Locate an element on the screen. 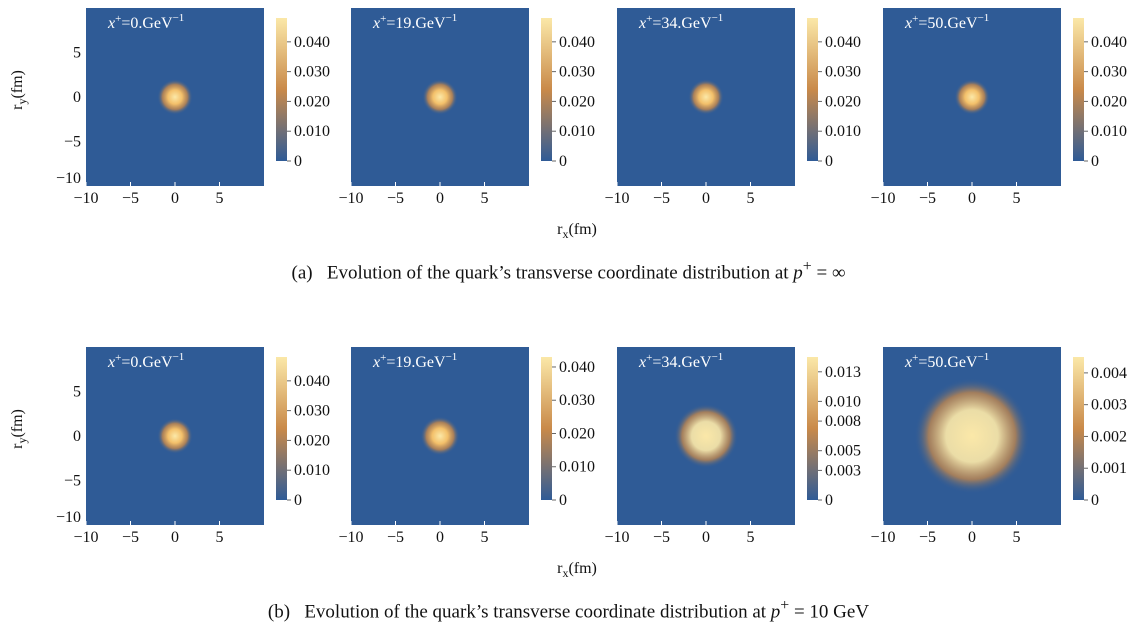  heatmap-panel: x+=50.GeV−1 −10 −5 0 5 0.004 0.003 0.002 0.001 0 is located at coordinates (998, 446).